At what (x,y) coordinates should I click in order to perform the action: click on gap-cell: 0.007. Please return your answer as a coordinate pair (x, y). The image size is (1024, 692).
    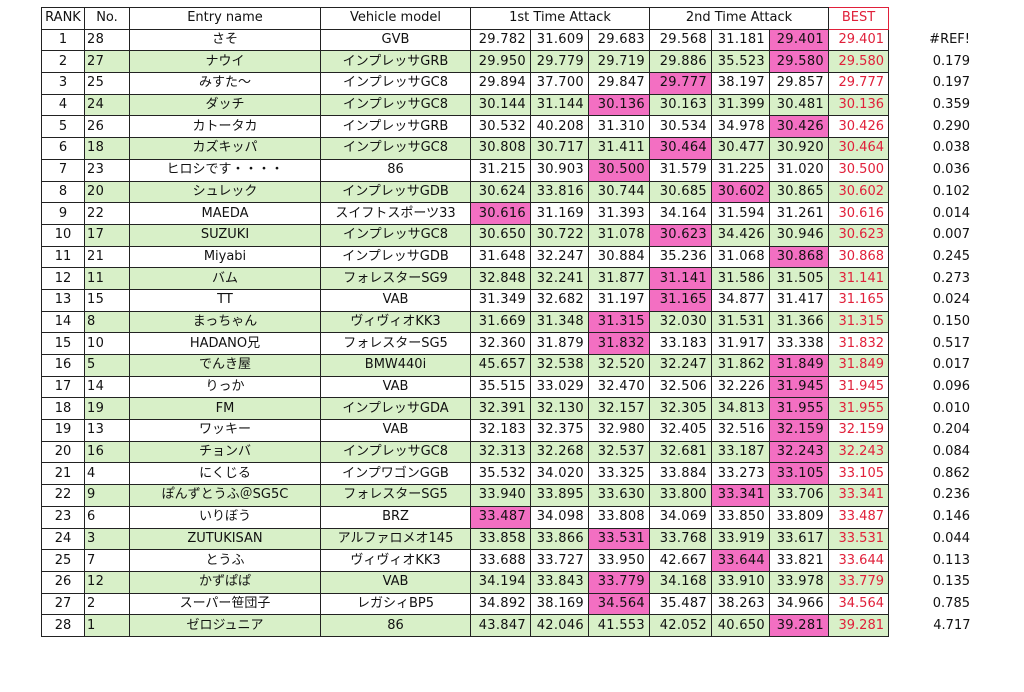
    Looking at the image, I should click on (938, 235).